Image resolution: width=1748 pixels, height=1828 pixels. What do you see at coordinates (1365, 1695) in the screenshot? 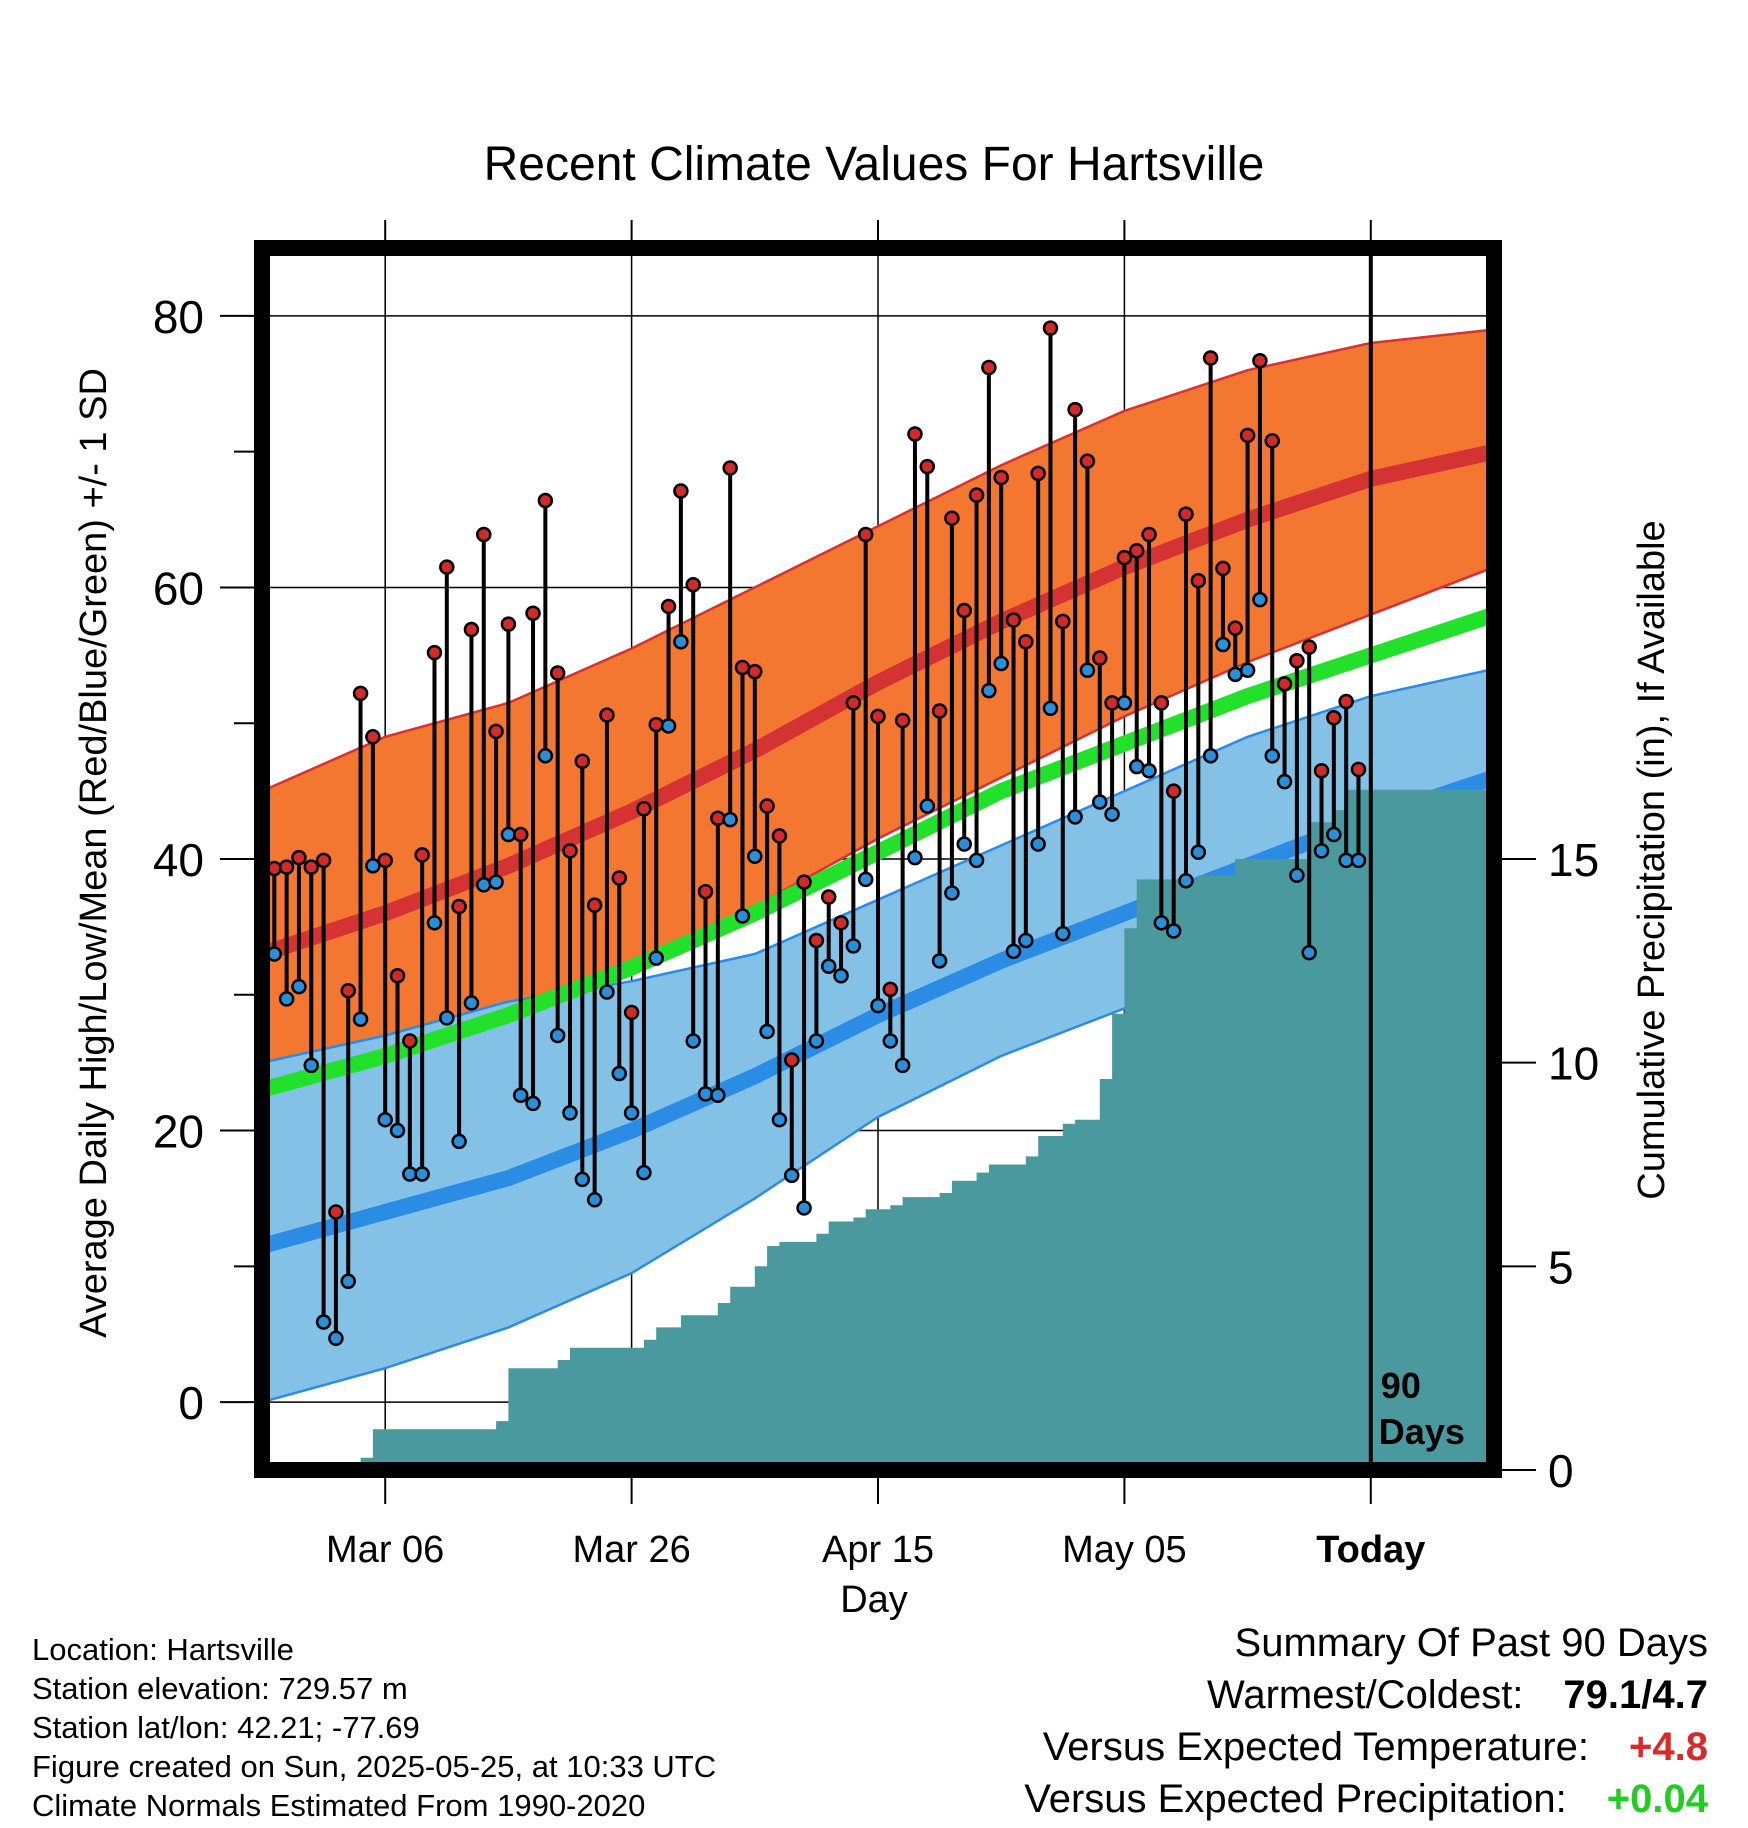
I see `warm-cold-label: Warmest/Coldest:` at bounding box center [1365, 1695].